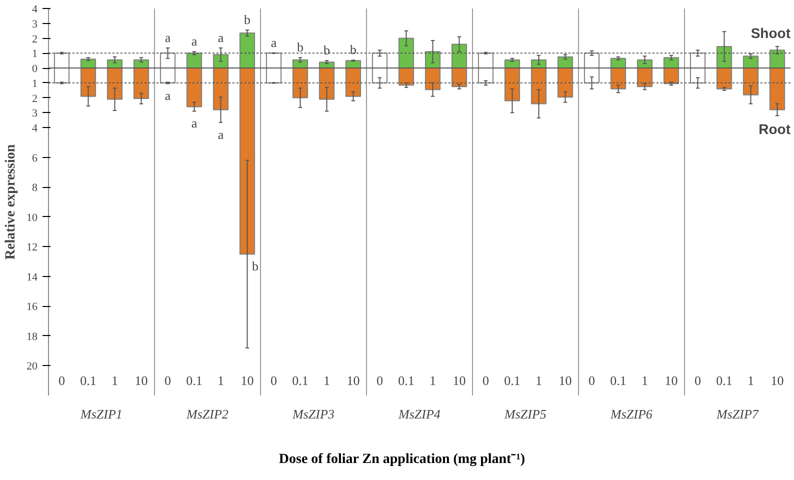  What do you see at coordinates (774, 129) in the screenshot?
I see `series-label: Root` at bounding box center [774, 129].